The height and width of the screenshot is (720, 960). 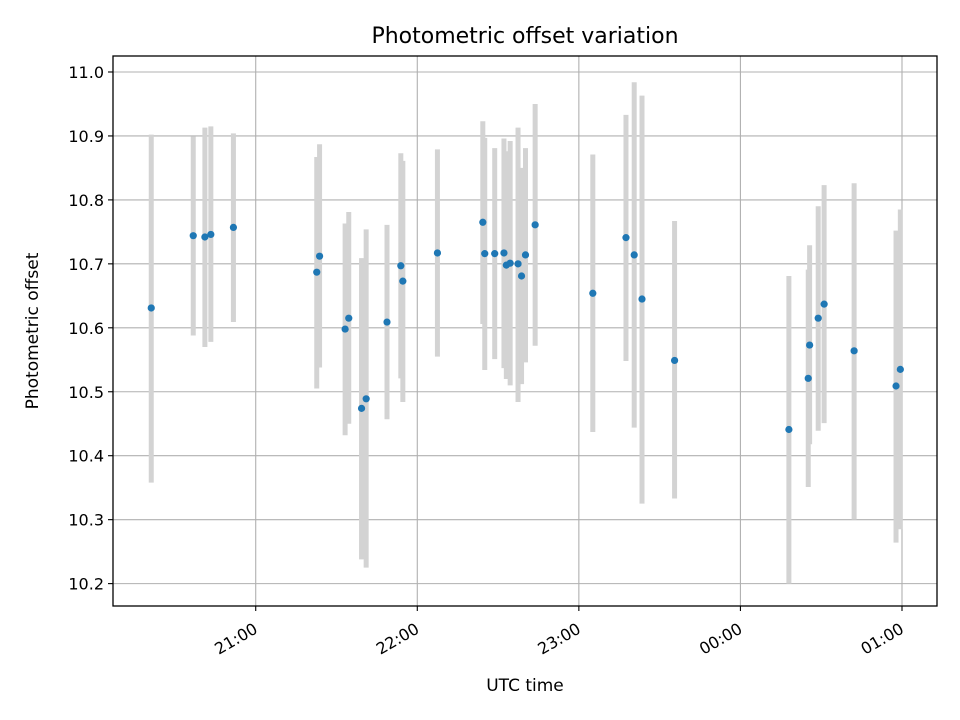 What do you see at coordinates (86, 72) in the screenshot?
I see `y-tick-label: 11.0` at bounding box center [86, 72].